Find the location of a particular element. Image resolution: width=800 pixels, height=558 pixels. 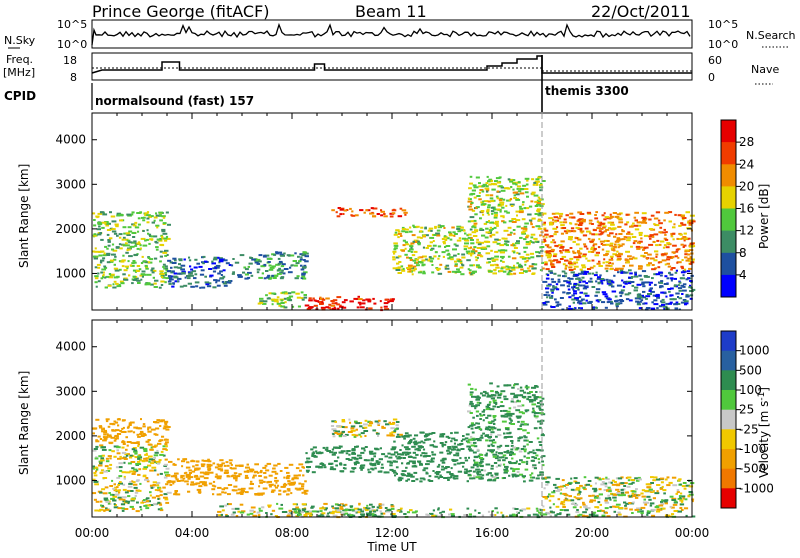

velocity-colorbar-tick-label: -25 is located at coordinates (749, 429).